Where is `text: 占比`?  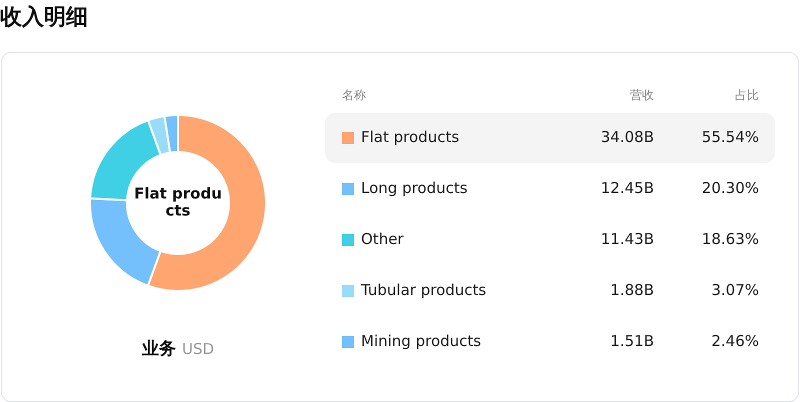 text: 占比 is located at coordinates (747, 95).